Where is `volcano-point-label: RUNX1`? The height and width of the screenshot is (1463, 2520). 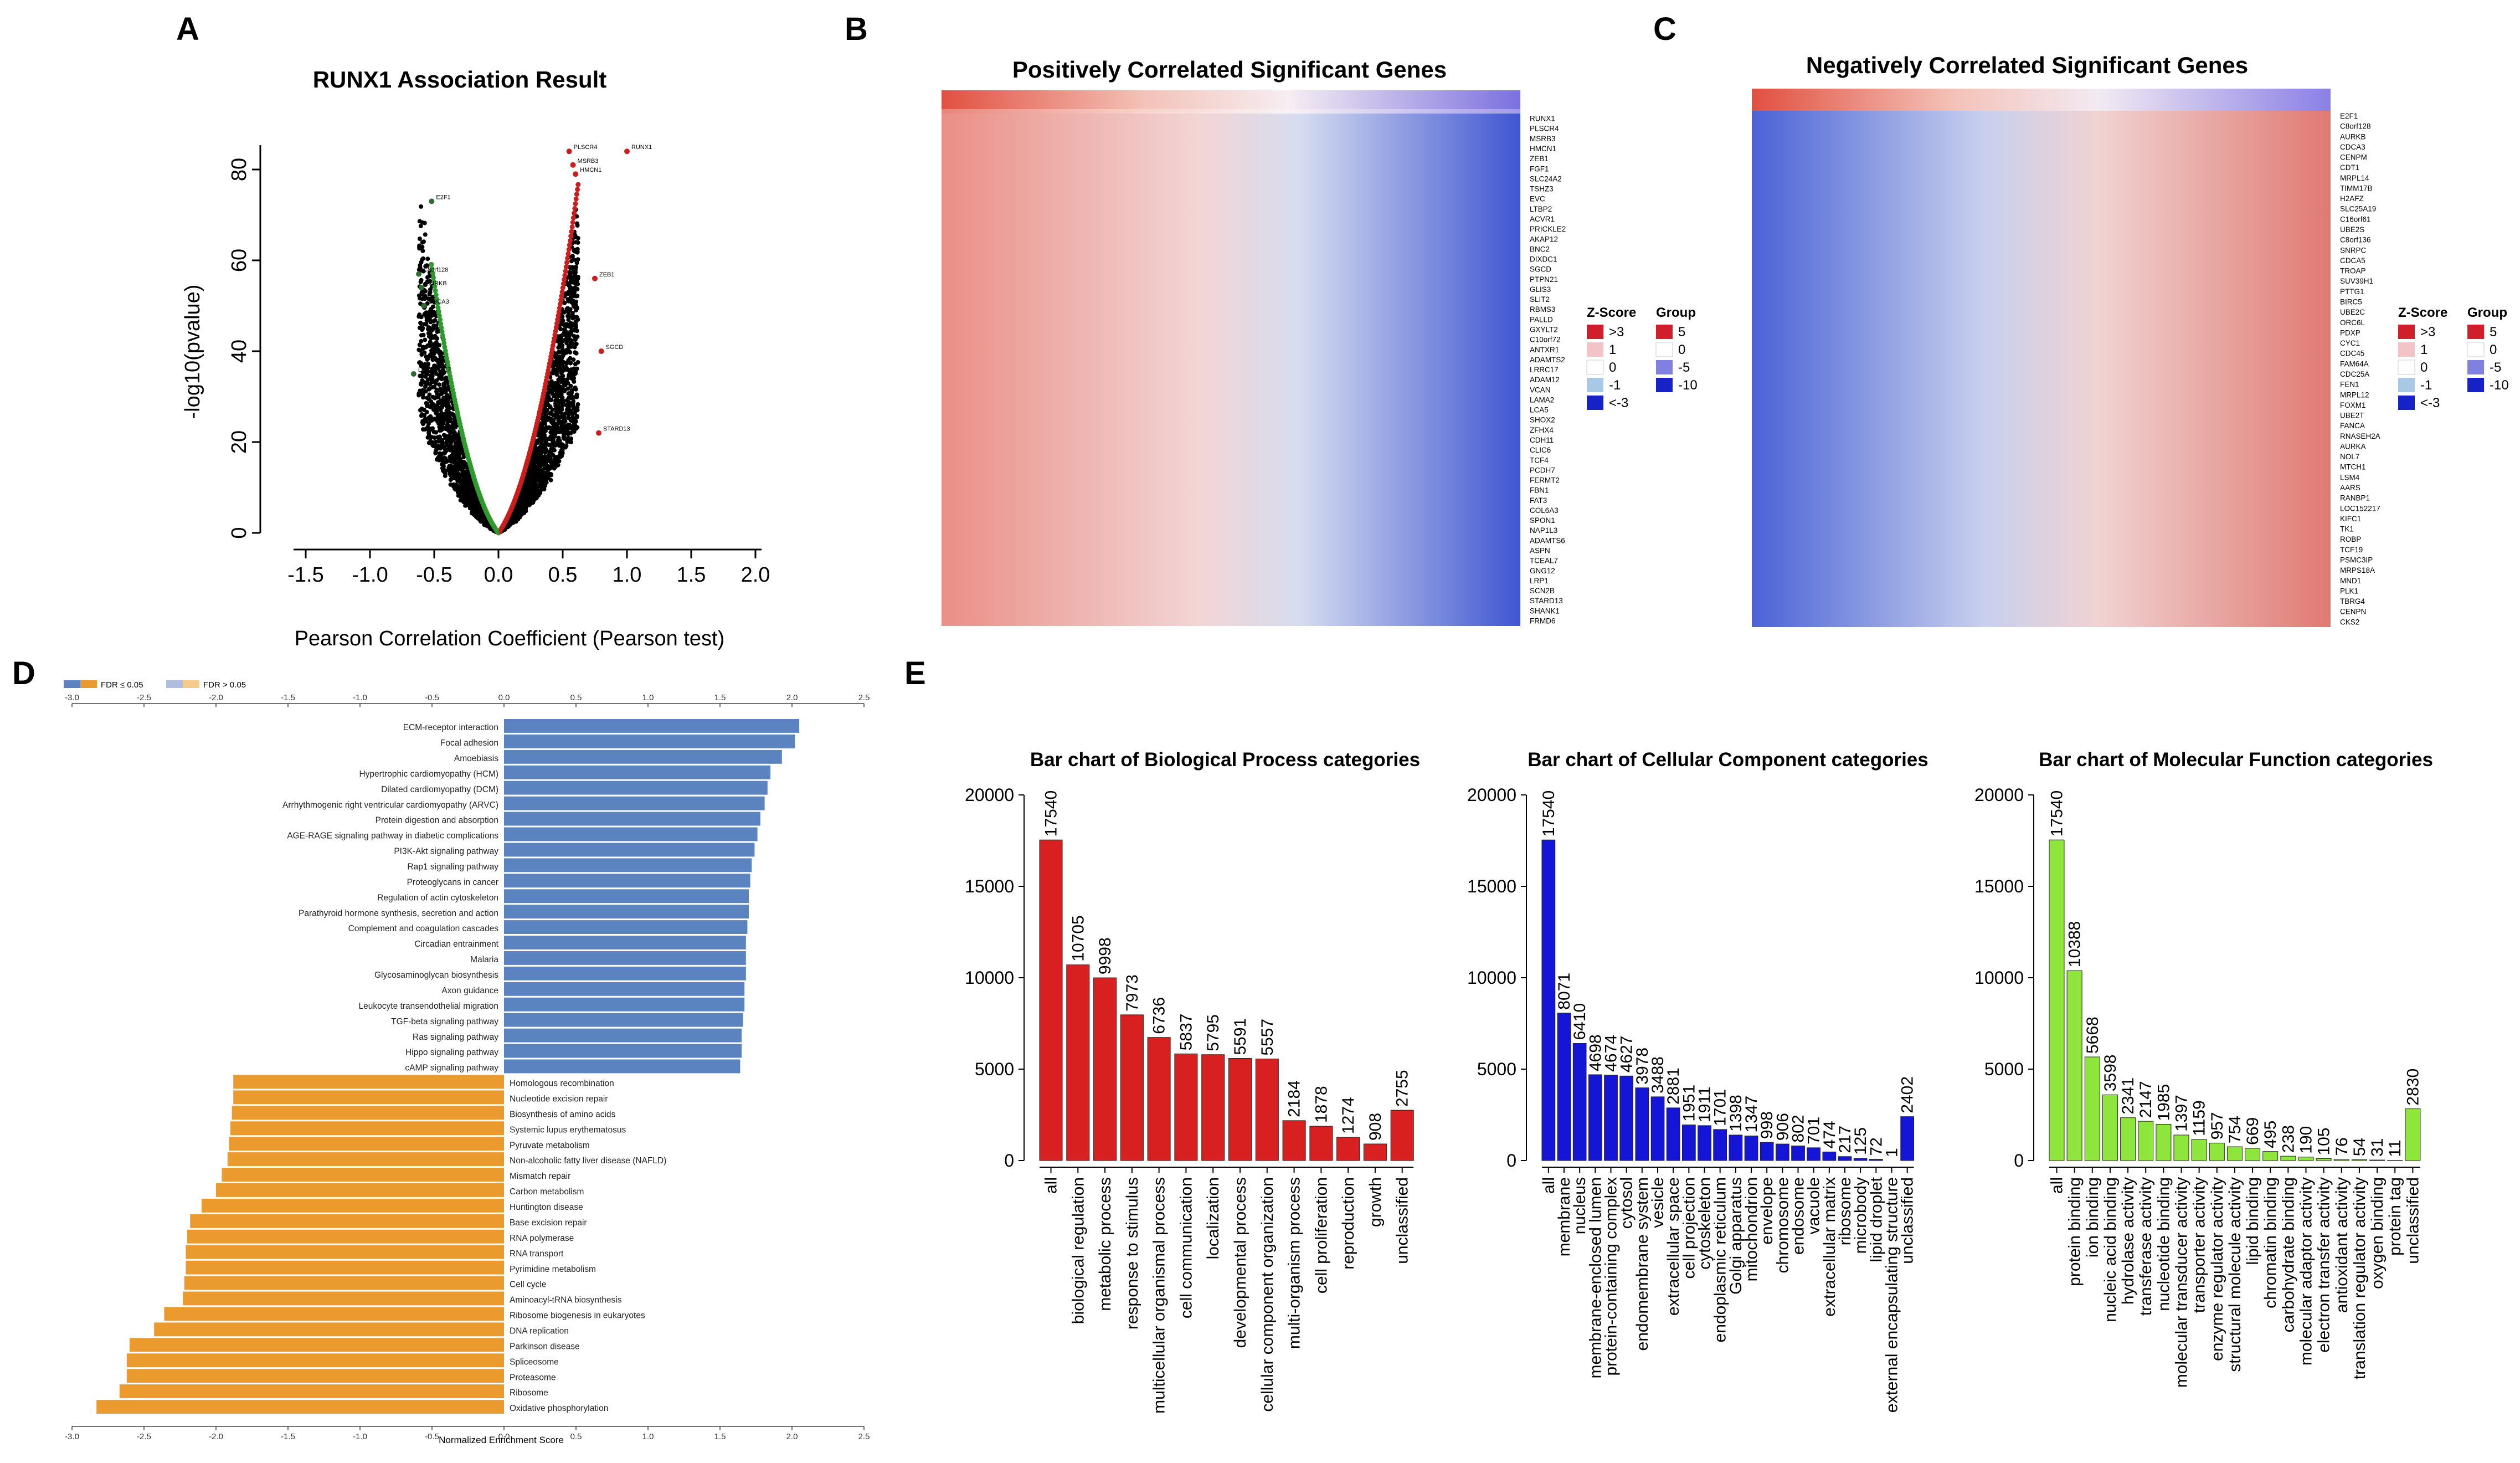 volcano-point-label: RUNX1 is located at coordinates (641, 147).